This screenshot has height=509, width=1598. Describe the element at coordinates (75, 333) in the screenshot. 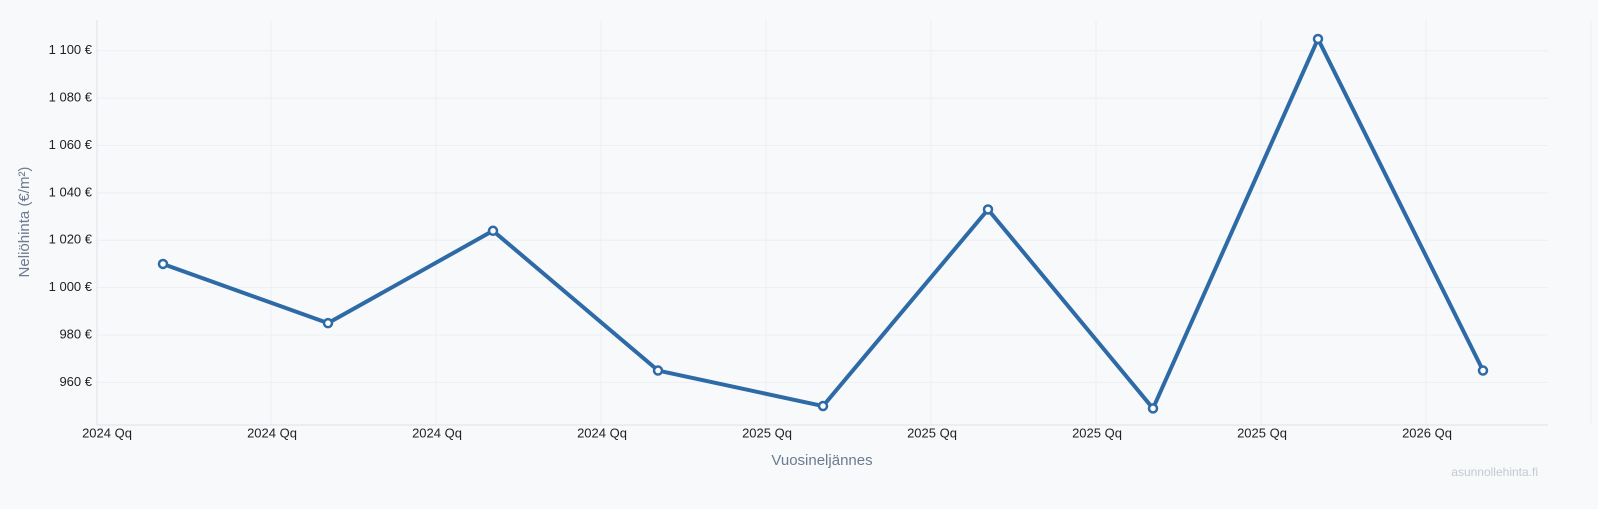

I see `y-tick-label: 980 €` at that location.